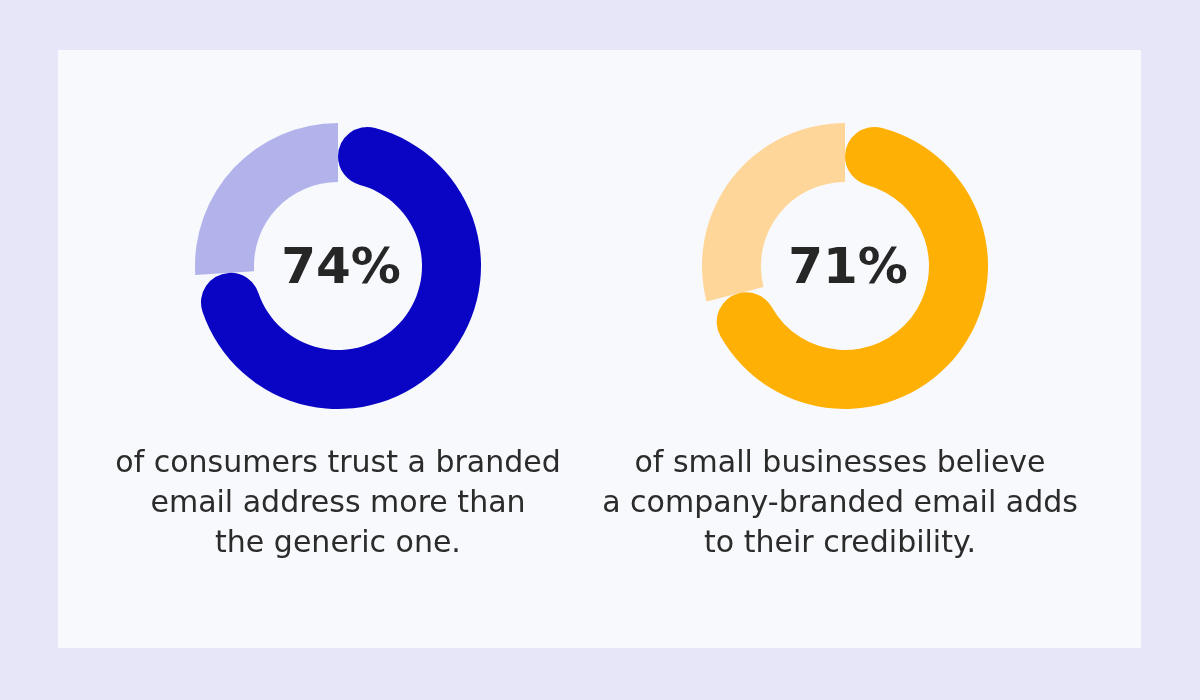 This screenshot has height=700, width=1200. What do you see at coordinates (840, 501) in the screenshot?
I see `text: of small businesses believe a company-branded email adds to their credibility.` at bounding box center [840, 501].